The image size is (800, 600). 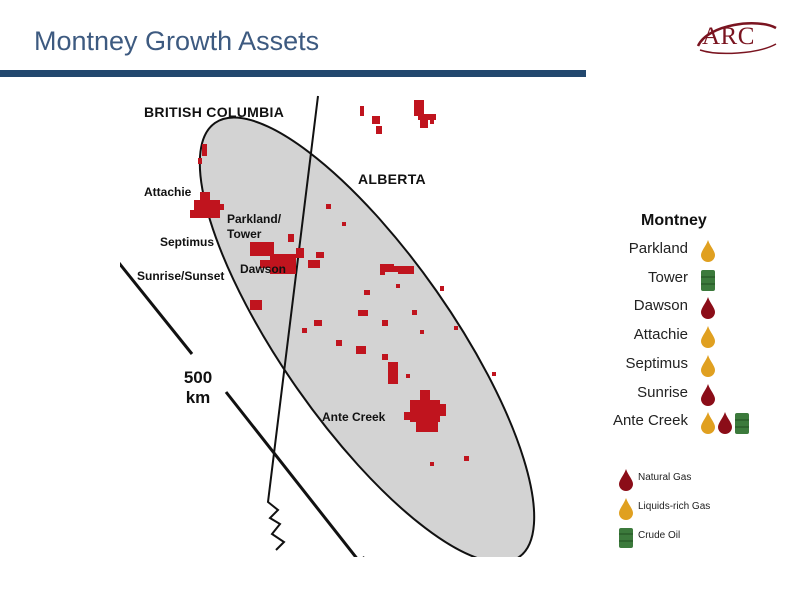 I want to click on legend-title: Montney, so click(x=674, y=220).